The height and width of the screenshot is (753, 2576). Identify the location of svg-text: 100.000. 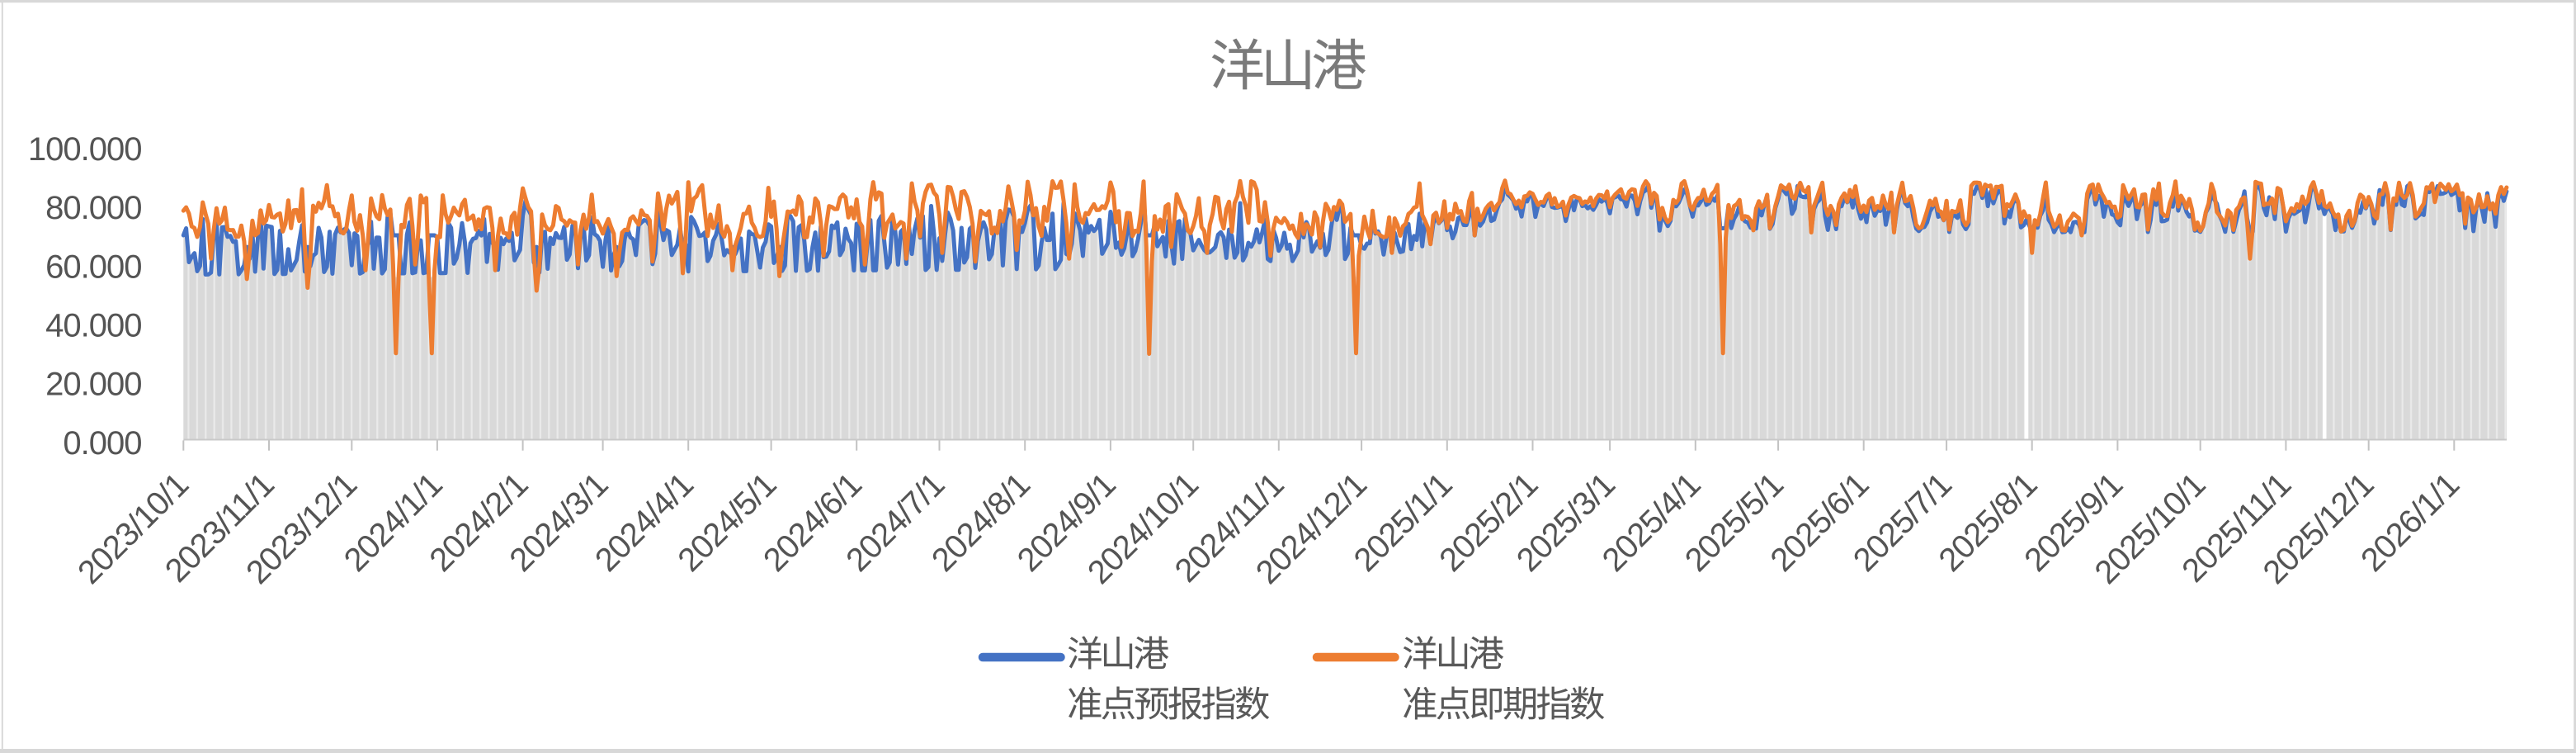
(85, 149).